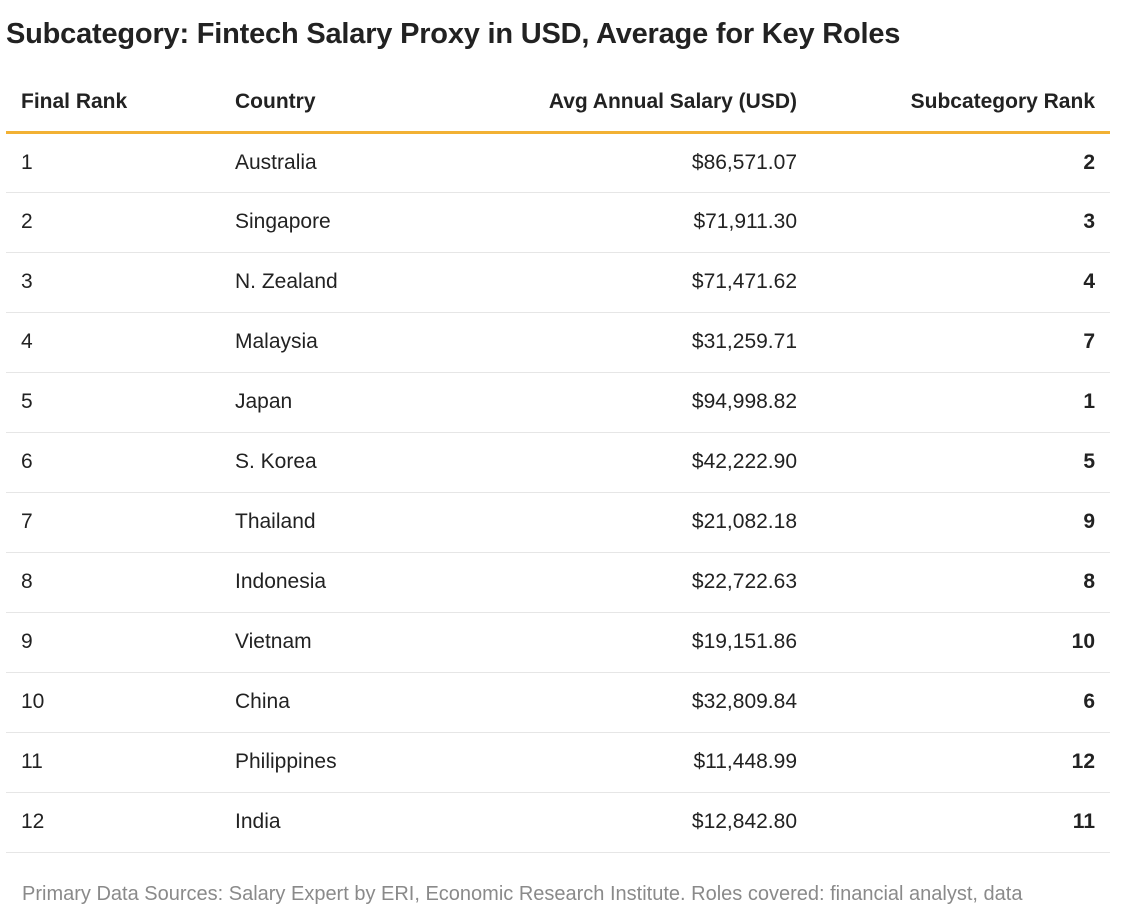 This screenshot has width=1126, height=918. Describe the element at coordinates (27, 521) in the screenshot. I see `cell-final-rank: 7` at that location.